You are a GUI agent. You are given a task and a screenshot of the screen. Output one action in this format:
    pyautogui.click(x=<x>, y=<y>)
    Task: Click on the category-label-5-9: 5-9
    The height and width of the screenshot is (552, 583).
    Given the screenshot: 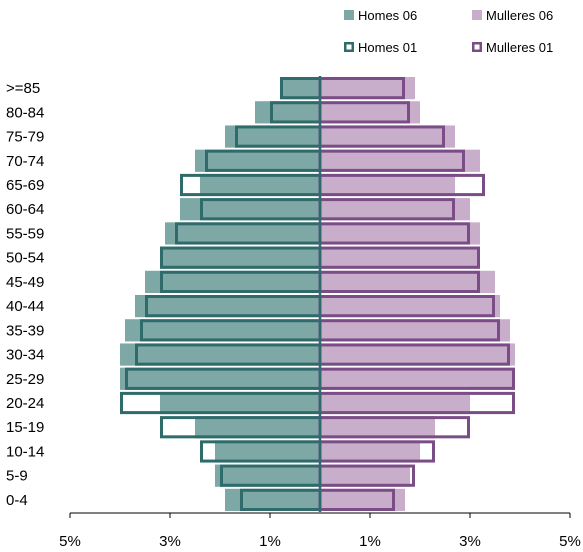 What is the action you would take?
    pyautogui.click(x=17, y=476)
    